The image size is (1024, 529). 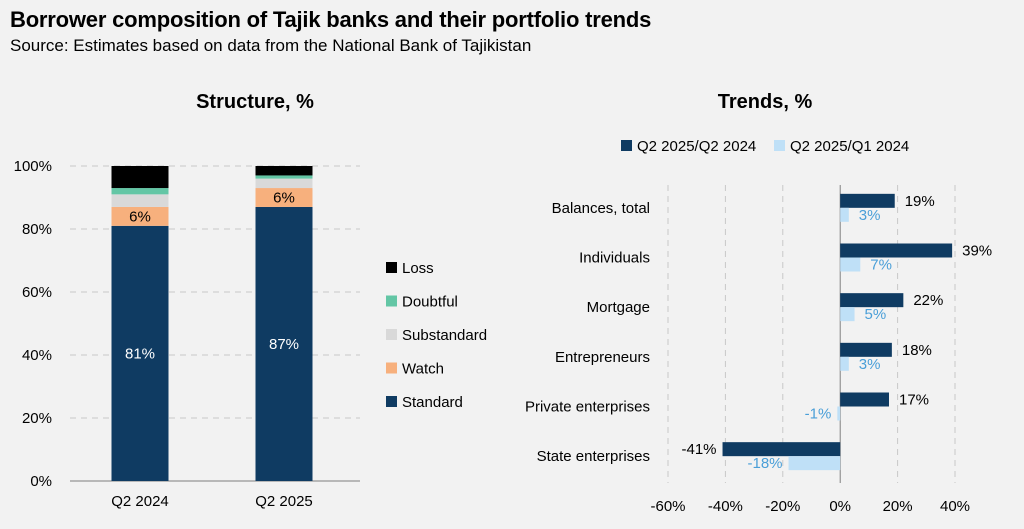 What do you see at coordinates (765, 463) in the screenshot?
I see `data-label: -18%` at bounding box center [765, 463].